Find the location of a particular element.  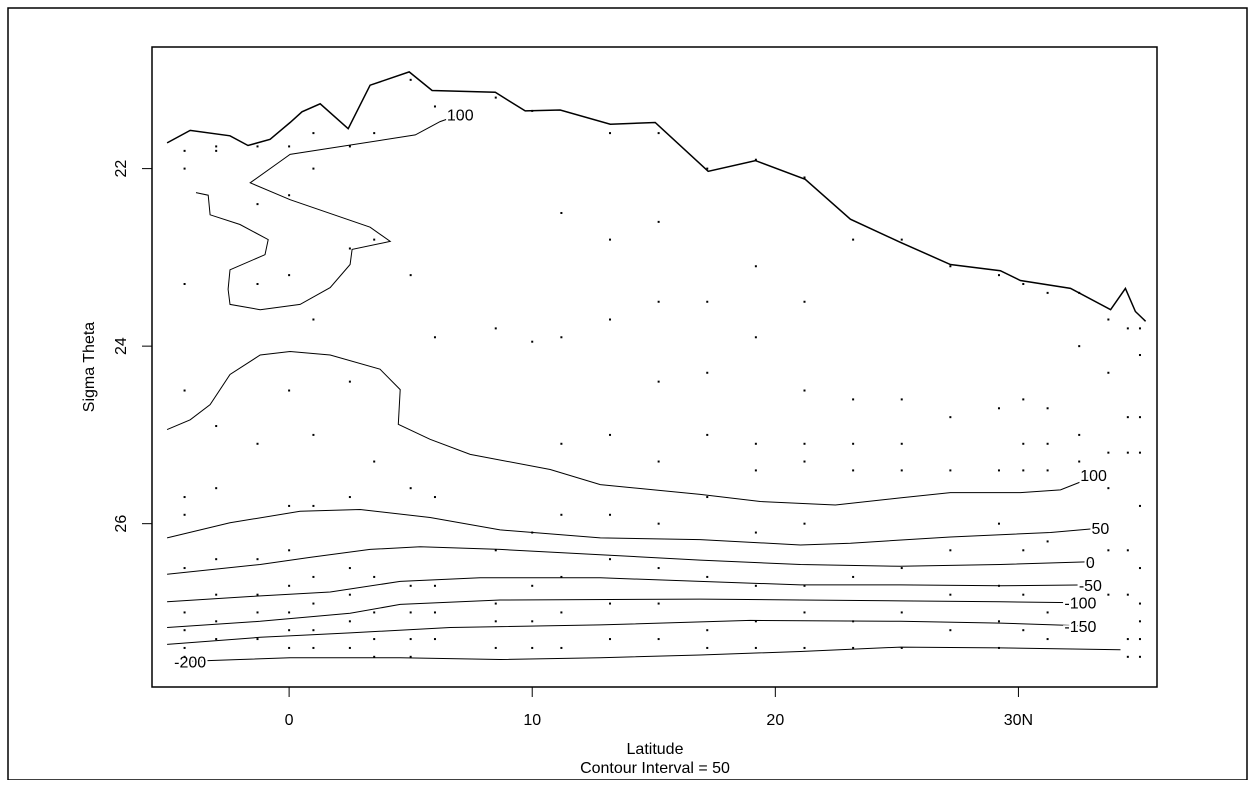

contour-label: -200 is located at coordinates (190, 662).